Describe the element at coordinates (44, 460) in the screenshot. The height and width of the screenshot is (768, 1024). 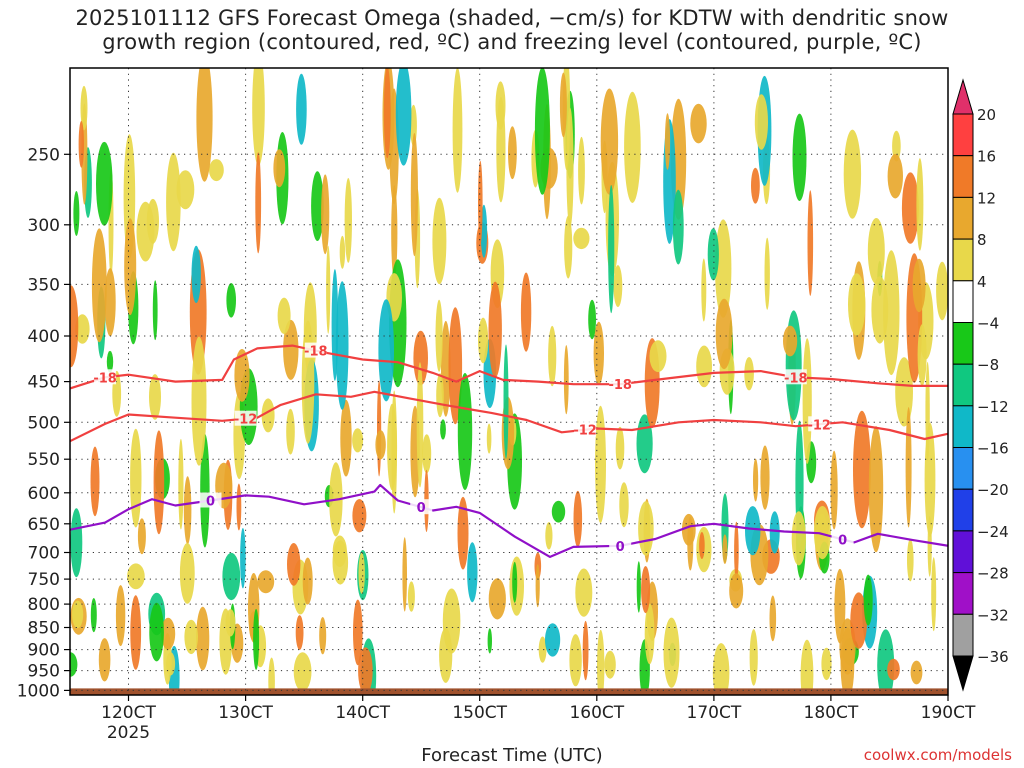
I see `y-tick-label: 550` at that location.